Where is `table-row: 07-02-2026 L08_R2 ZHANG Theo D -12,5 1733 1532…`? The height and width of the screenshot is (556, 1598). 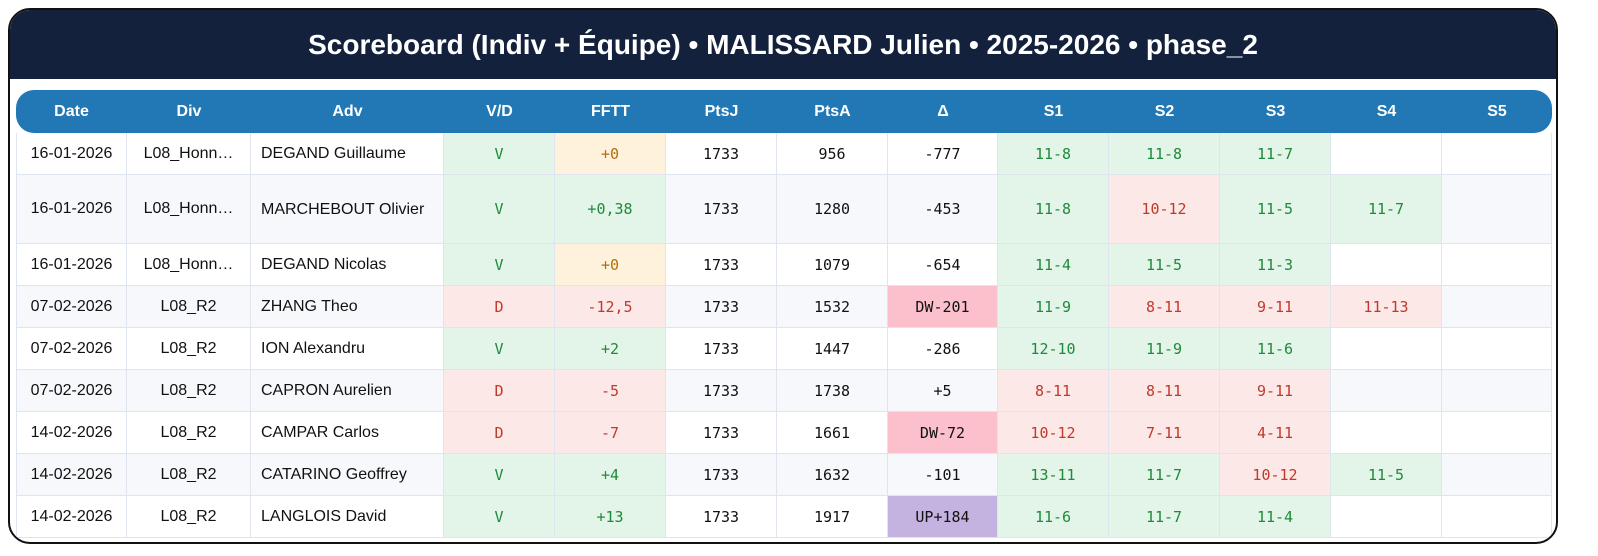 table-row: 07-02-2026 L08_R2 ZHANG Theo D -12,5 1733 1532… is located at coordinates (784, 307).